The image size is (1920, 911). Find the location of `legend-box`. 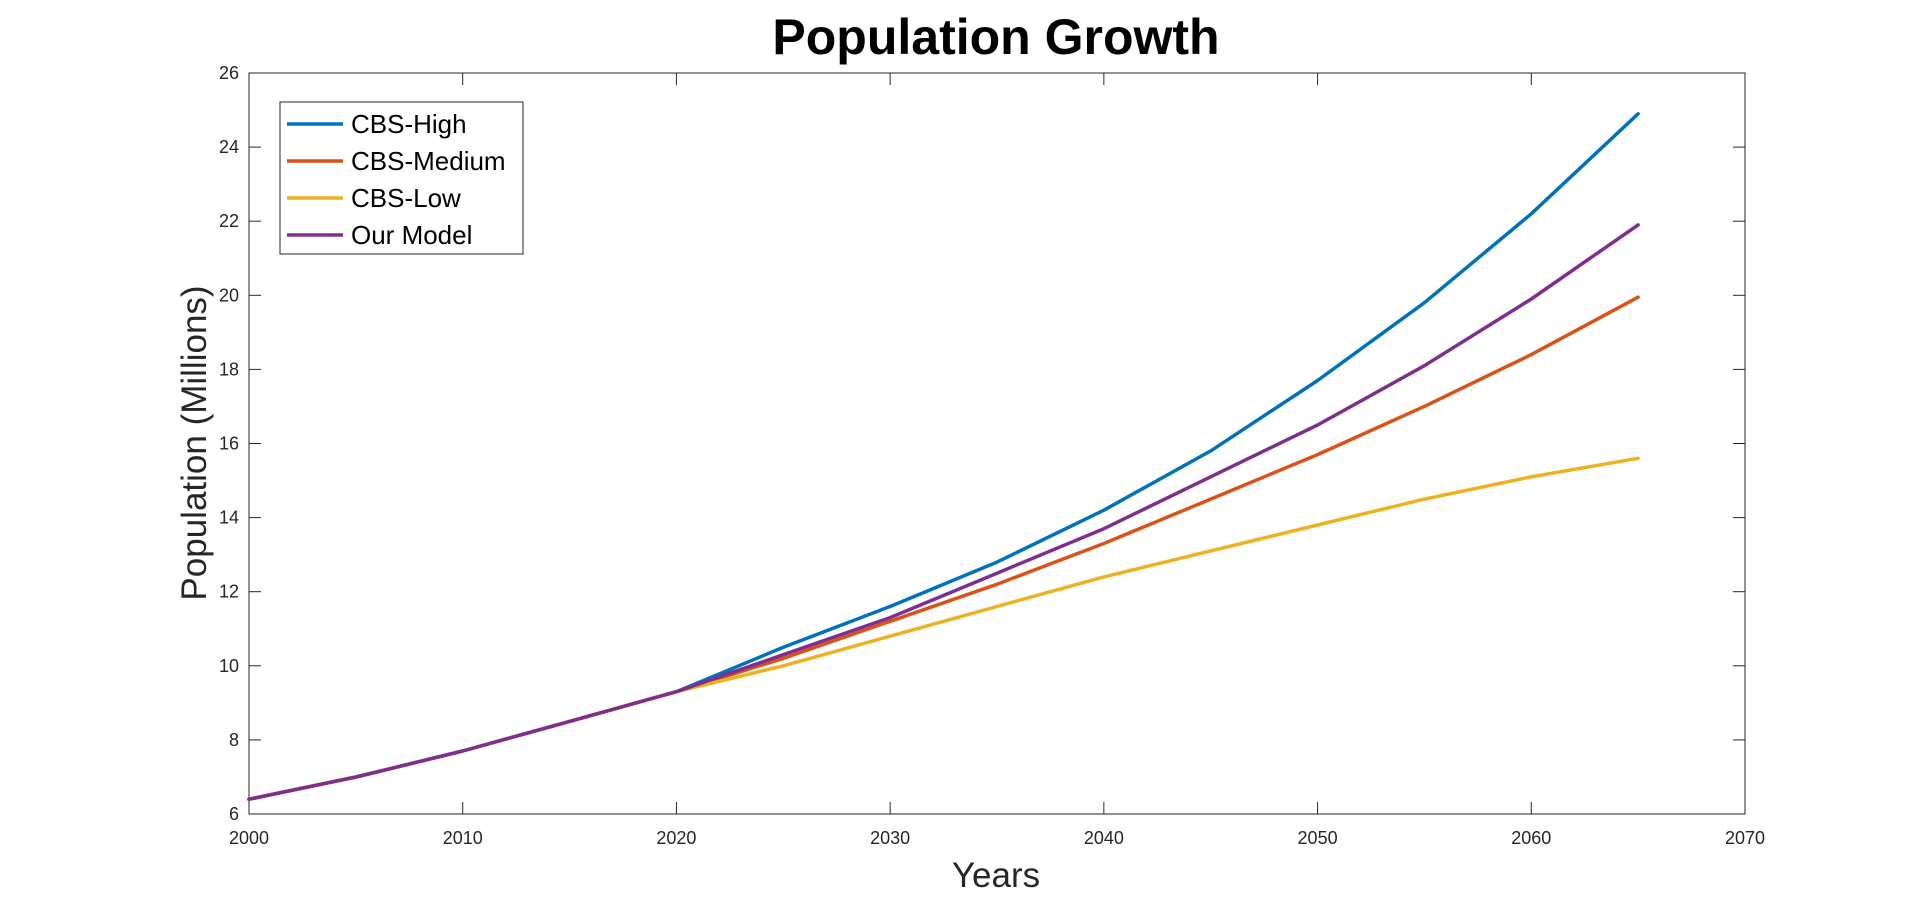

legend-box is located at coordinates (401, 178).